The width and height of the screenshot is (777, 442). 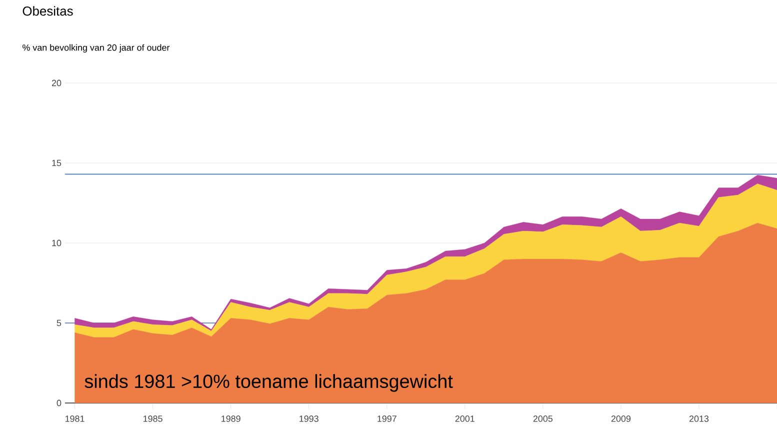 What do you see at coordinates (153, 419) in the screenshot?
I see `x-tick-label: 1985` at bounding box center [153, 419].